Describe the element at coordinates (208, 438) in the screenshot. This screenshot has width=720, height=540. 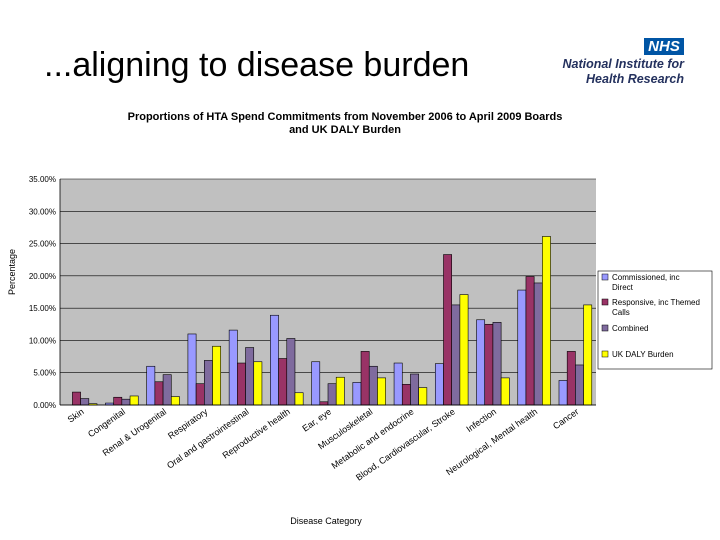
I see `category-label: Oral and gastrointestinal` at that location.